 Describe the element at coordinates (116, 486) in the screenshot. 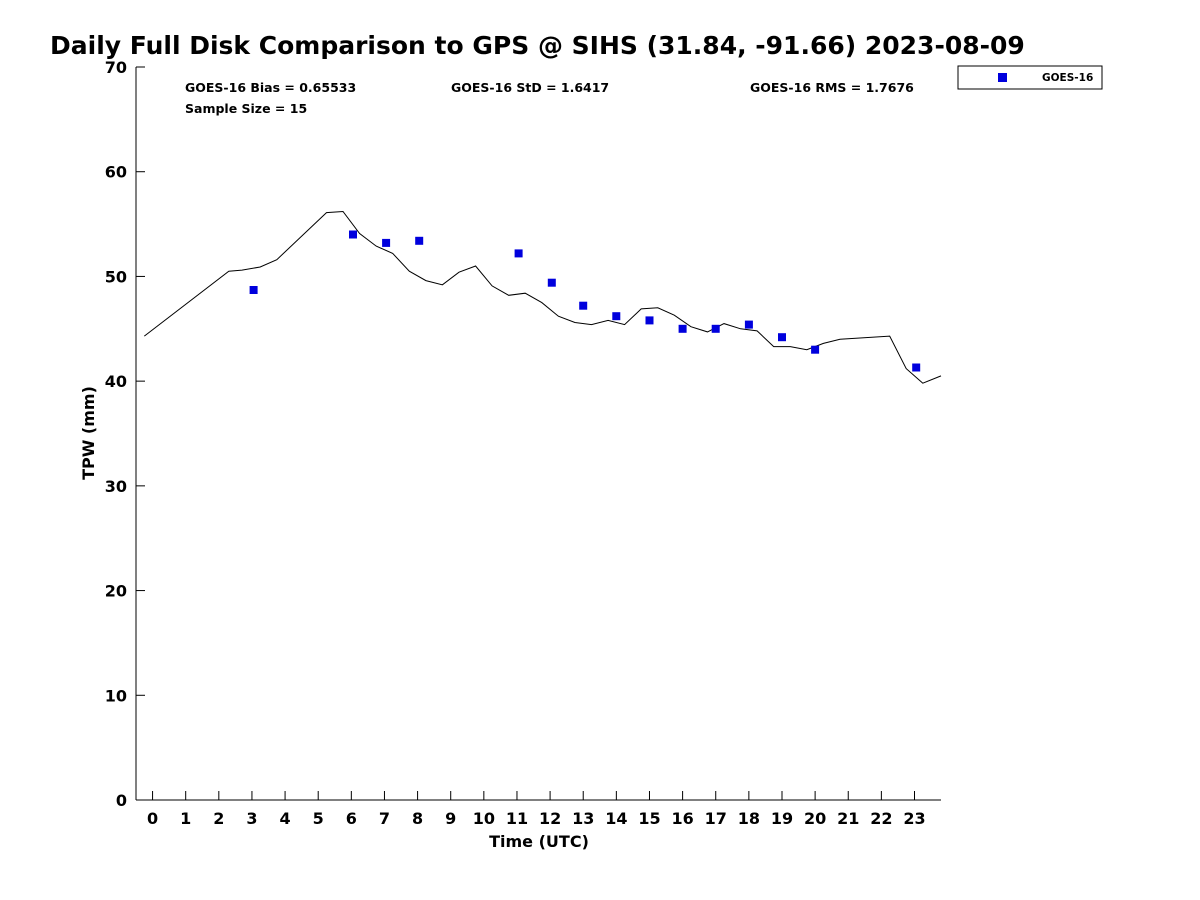

I see `y-tick-label: 30` at that location.